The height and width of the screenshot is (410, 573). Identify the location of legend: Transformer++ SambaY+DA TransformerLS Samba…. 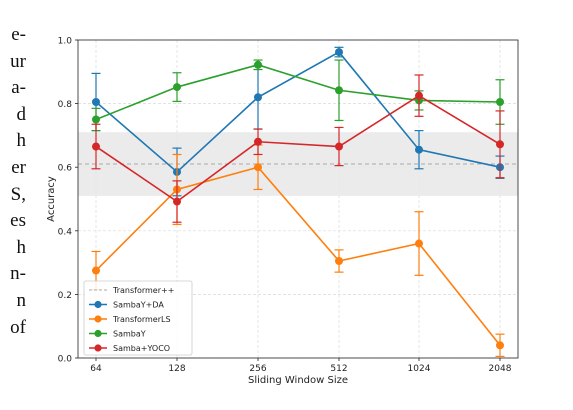
(138, 318).